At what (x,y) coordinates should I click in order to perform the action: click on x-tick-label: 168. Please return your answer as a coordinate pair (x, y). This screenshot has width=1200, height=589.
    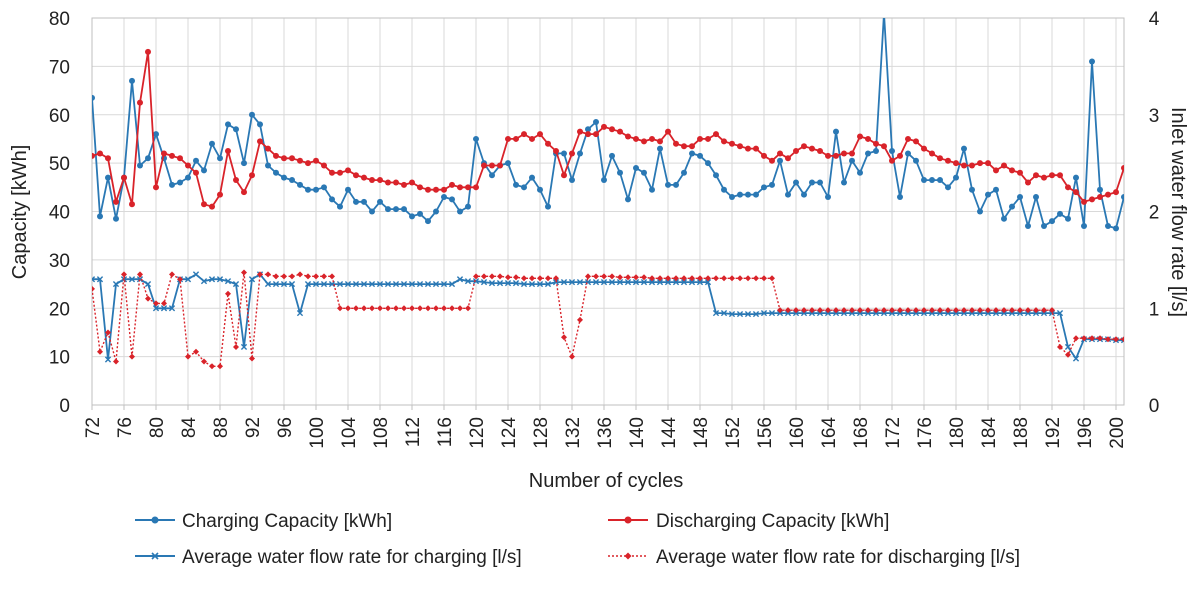
    Looking at the image, I should click on (861, 433).